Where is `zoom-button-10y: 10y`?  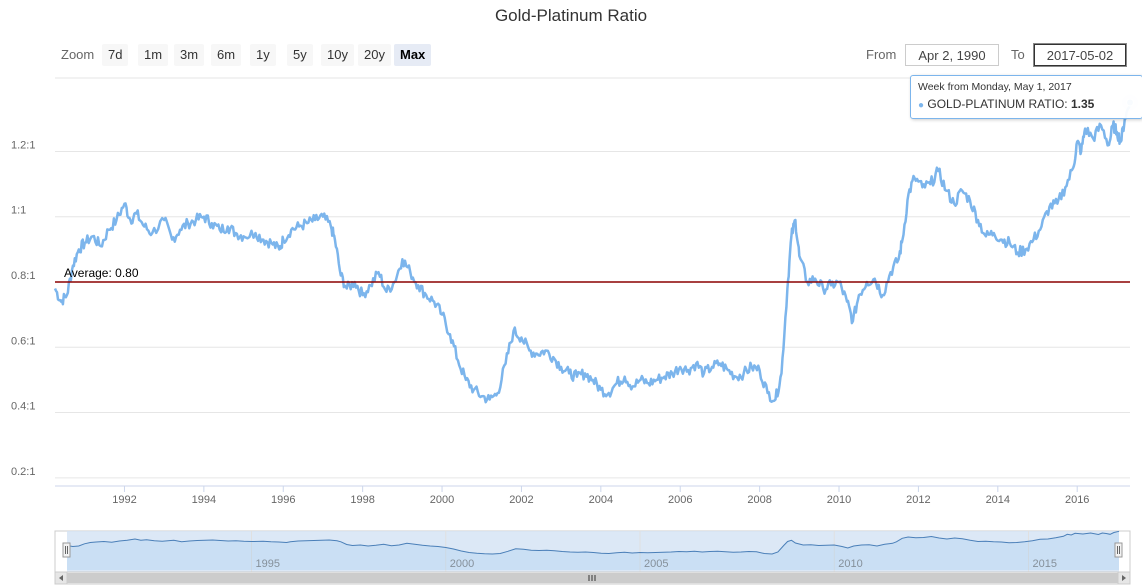
zoom-button-10y: 10y is located at coordinates (337, 55).